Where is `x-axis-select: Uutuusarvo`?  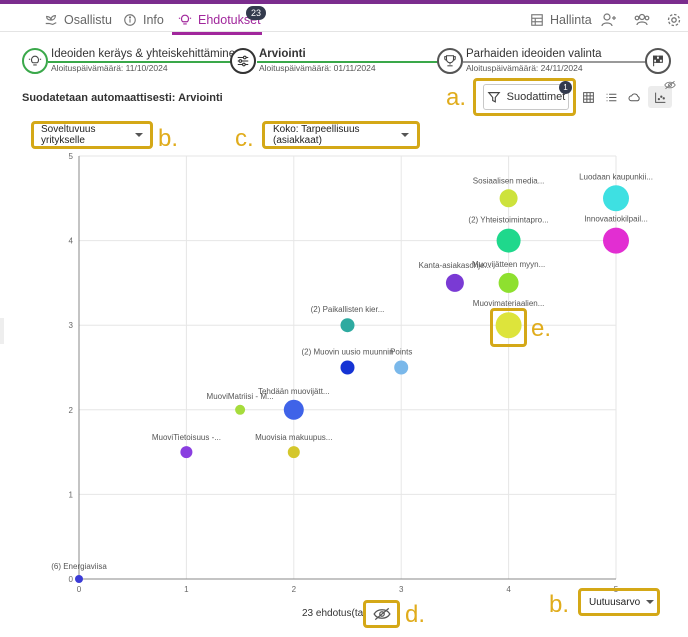 x-axis-select: Uutuusarvo is located at coordinates (619, 602).